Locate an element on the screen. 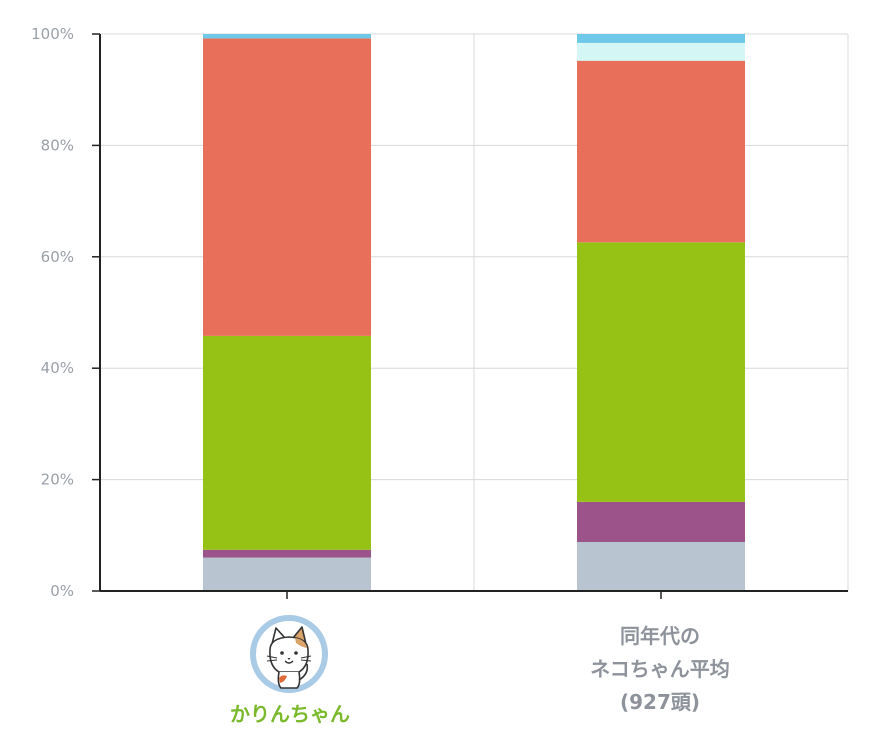  y-tick-label: 60% is located at coordinates (57, 257).